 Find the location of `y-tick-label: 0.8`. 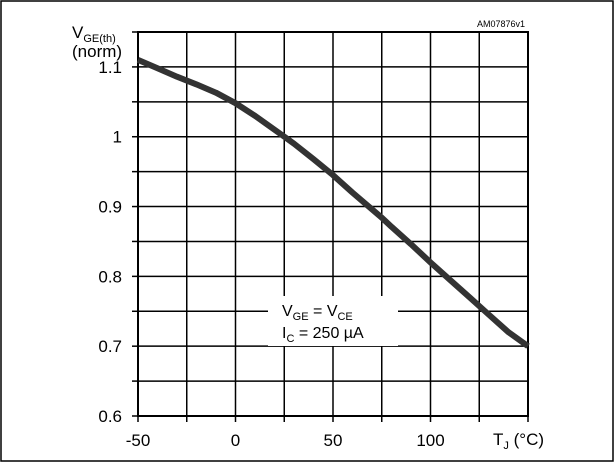

y-tick-label: 0.8 is located at coordinates (110, 276).